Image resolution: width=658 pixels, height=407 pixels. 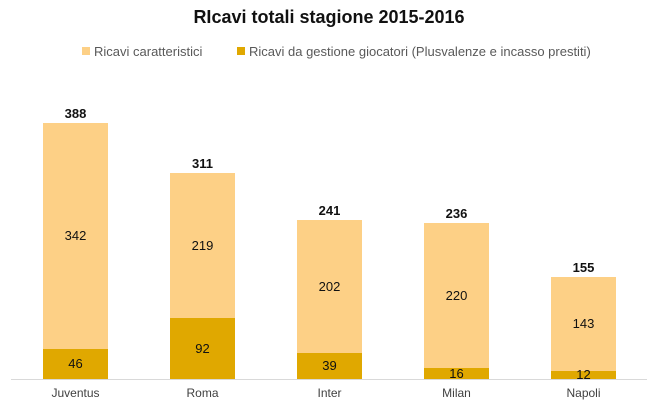 I want to click on total-label: 388, so click(x=75, y=113).